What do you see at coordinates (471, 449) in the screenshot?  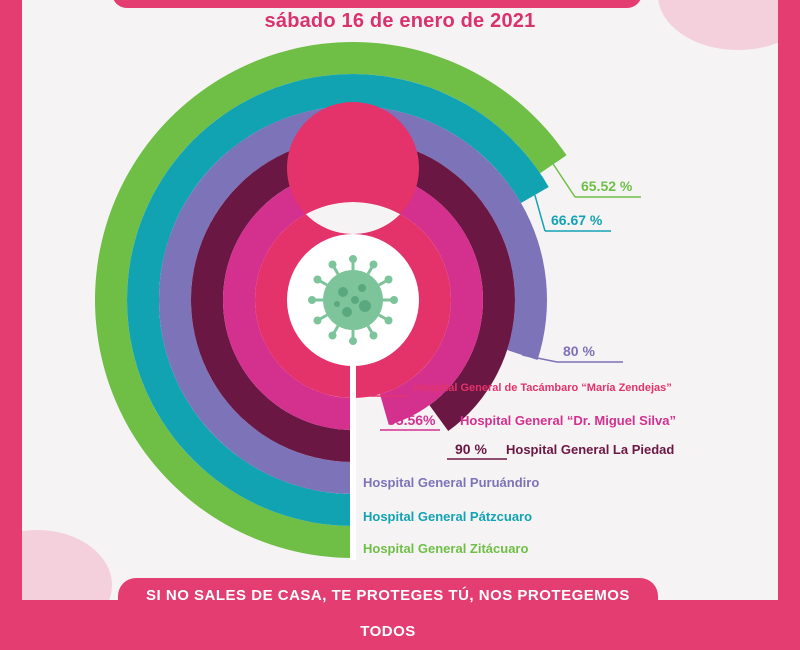 I see `percent-label-3: 90 %` at bounding box center [471, 449].